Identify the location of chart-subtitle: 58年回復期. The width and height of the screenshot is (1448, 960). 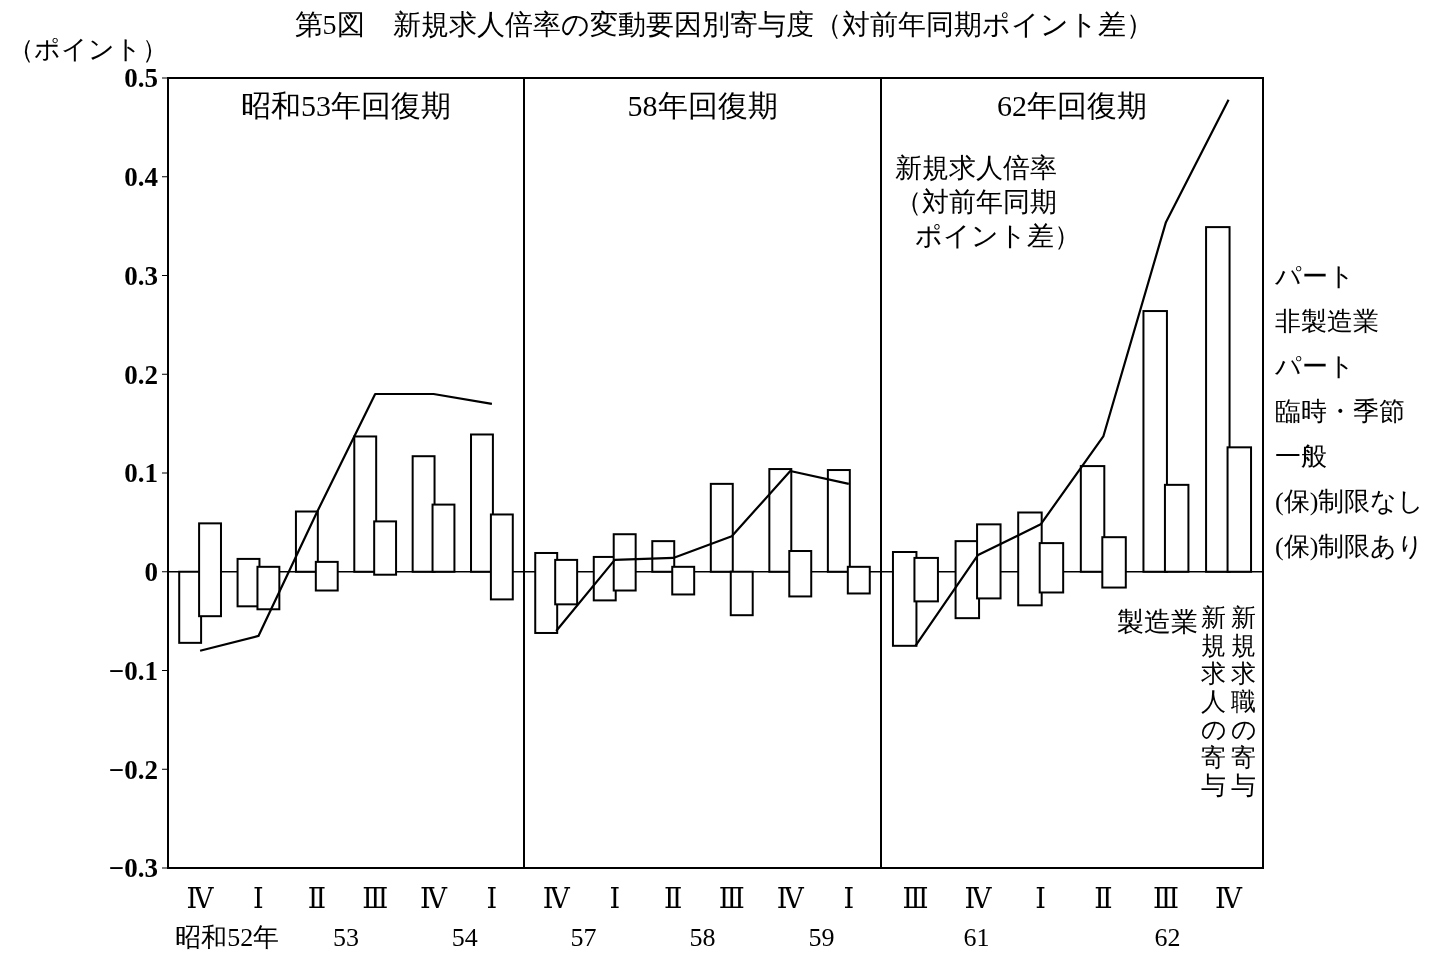
(702, 105).